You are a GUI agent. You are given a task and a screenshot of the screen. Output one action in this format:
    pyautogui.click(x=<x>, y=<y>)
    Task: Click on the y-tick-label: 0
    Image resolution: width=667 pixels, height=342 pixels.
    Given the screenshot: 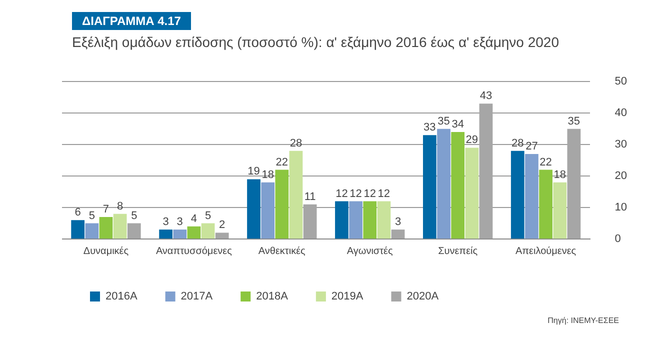 What is the action you would take?
    pyautogui.click(x=617, y=239)
    